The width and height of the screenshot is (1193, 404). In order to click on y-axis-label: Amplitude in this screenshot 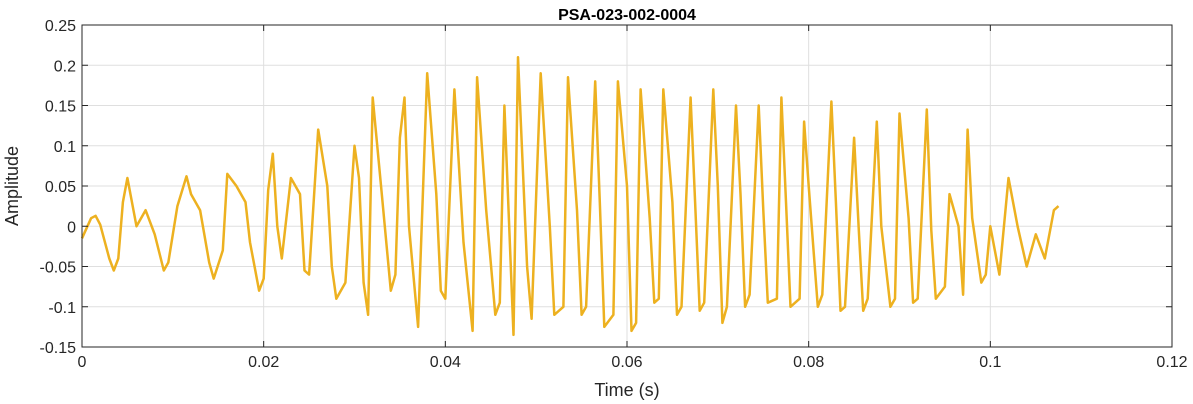, I will do `click(12, 186)`.